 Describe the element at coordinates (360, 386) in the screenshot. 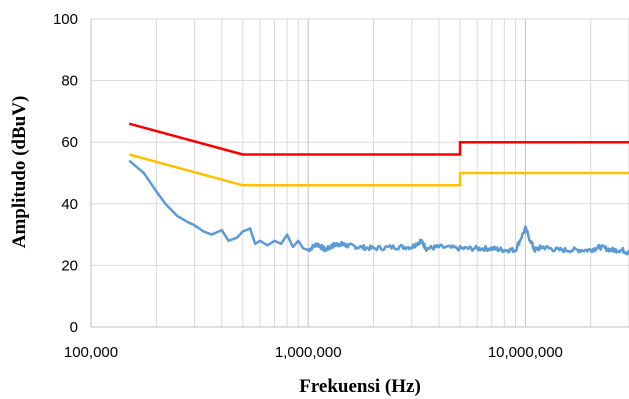

I see `x-axis-title: Frekuensi (Hz)` at that location.